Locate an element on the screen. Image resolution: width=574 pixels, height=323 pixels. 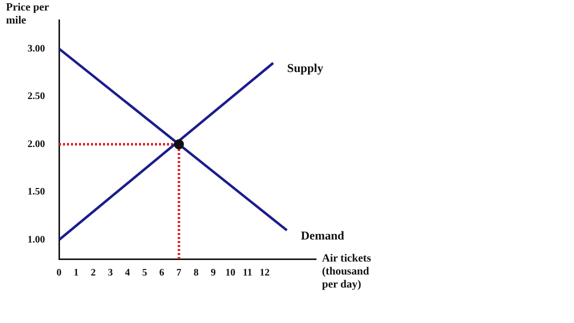
x-tick-label: 6 is located at coordinates (161, 273).